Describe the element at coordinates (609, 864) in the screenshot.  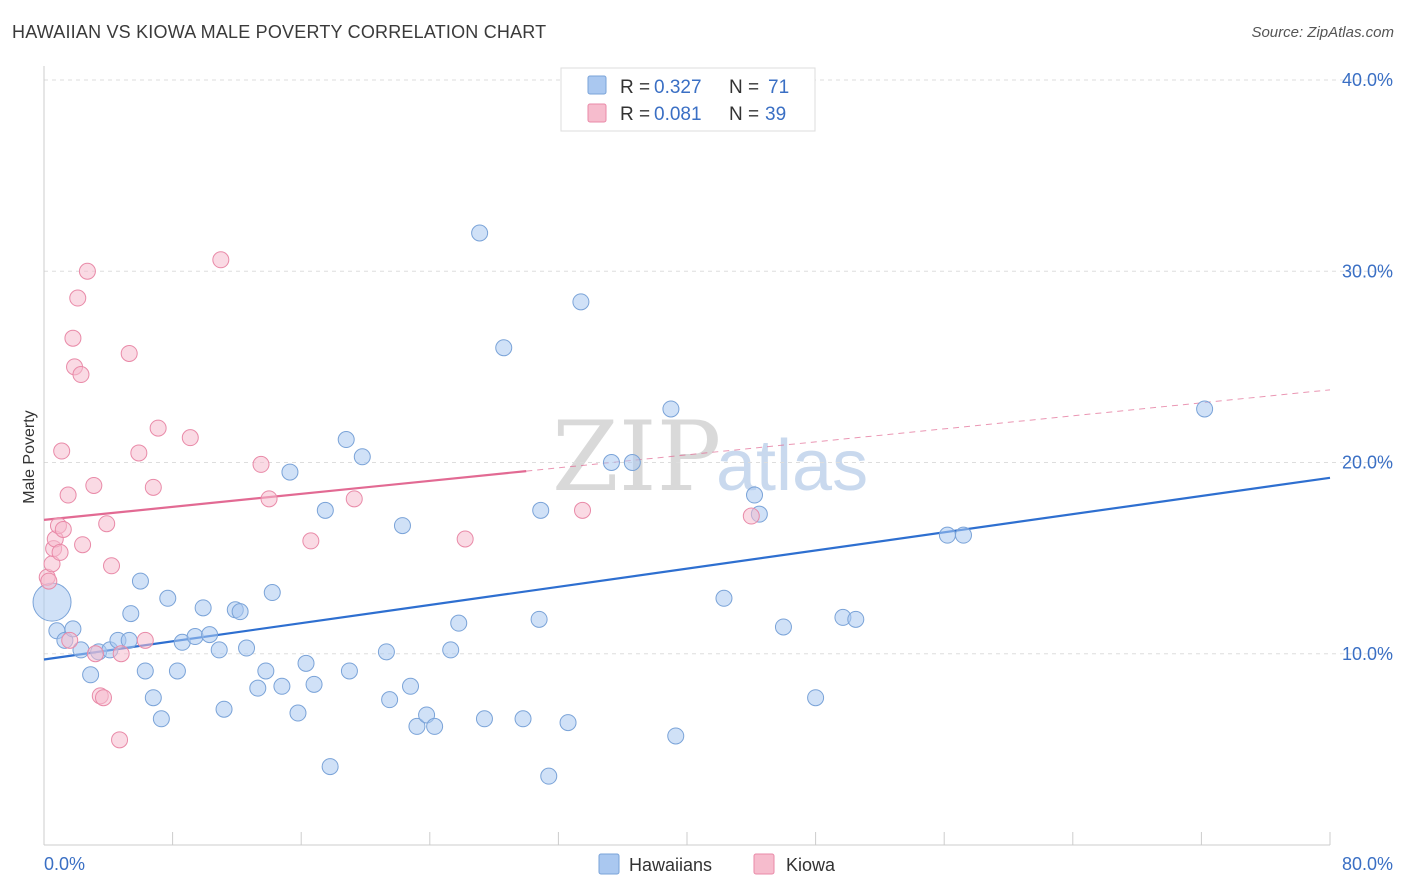
I see `bottom-legend-swatch-hawaiians` at that location.